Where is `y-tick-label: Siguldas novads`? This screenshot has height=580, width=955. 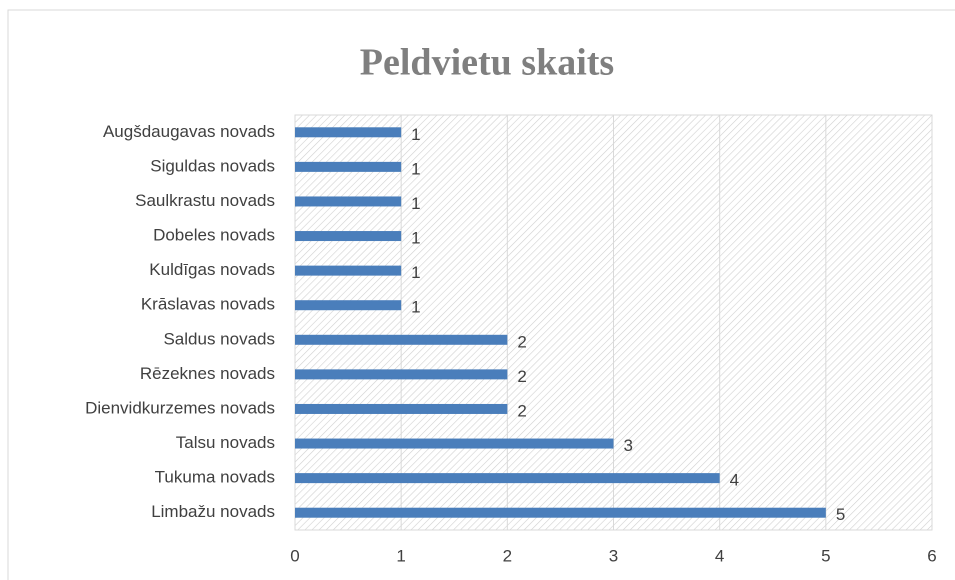
y-tick-label: Siguldas novads is located at coordinates (212, 165).